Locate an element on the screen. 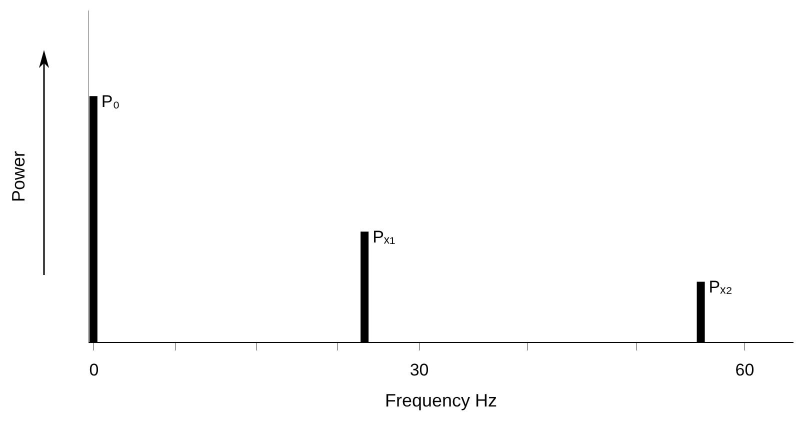 The height and width of the screenshot is (421, 808). x-tick-label: 30 is located at coordinates (419, 370).